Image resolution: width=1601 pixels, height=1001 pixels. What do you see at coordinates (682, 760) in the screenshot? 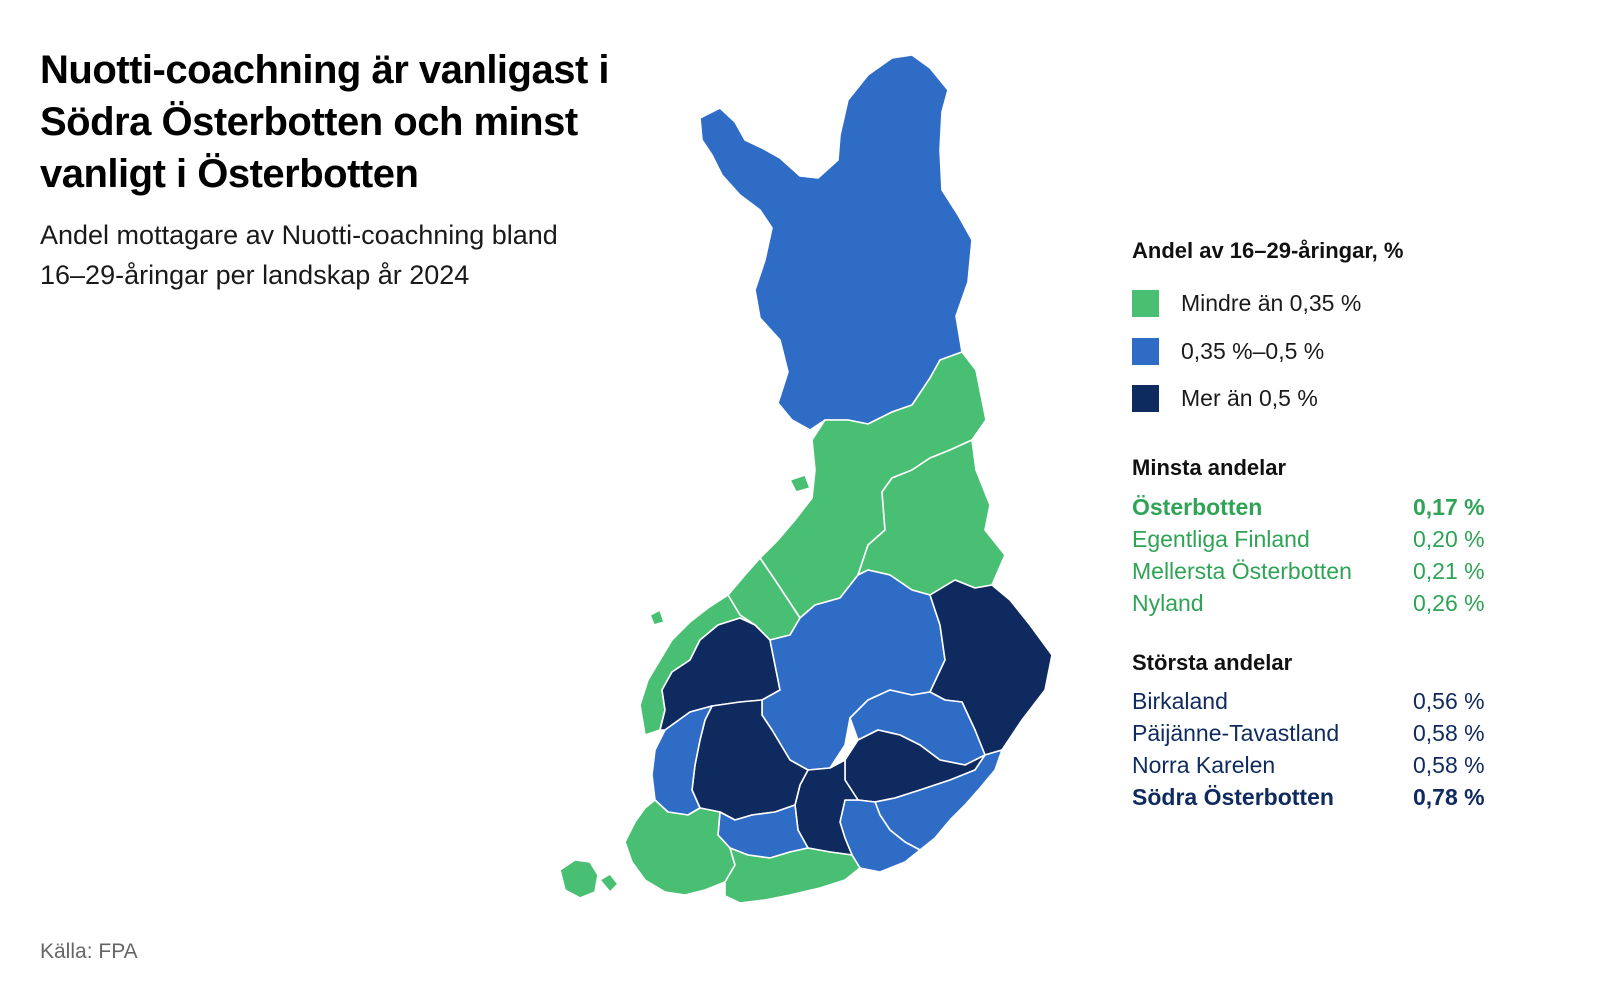
I see `region-satakunta` at bounding box center [682, 760].